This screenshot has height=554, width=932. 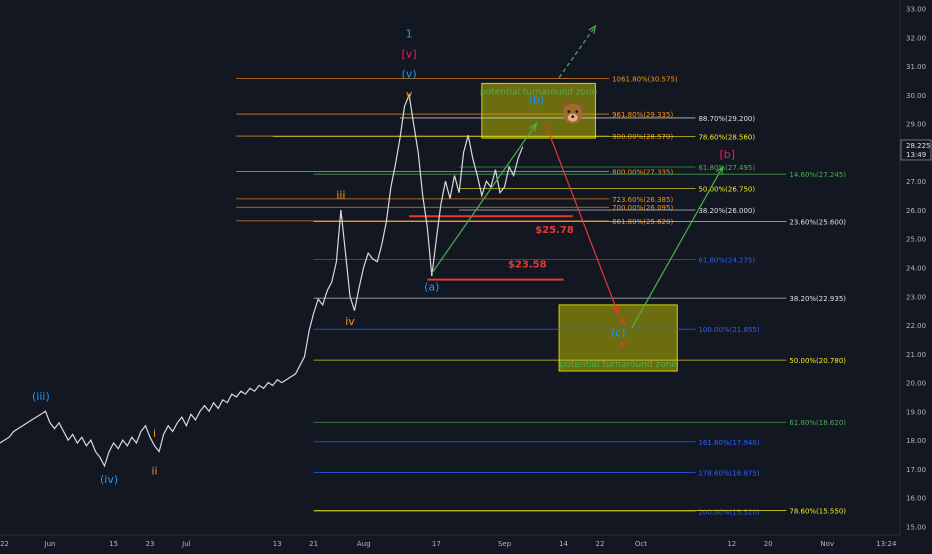 What do you see at coordinates (642, 137) in the screenshot?
I see `fib-level-label: 900.00%(28.570)` at bounding box center [642, 137].